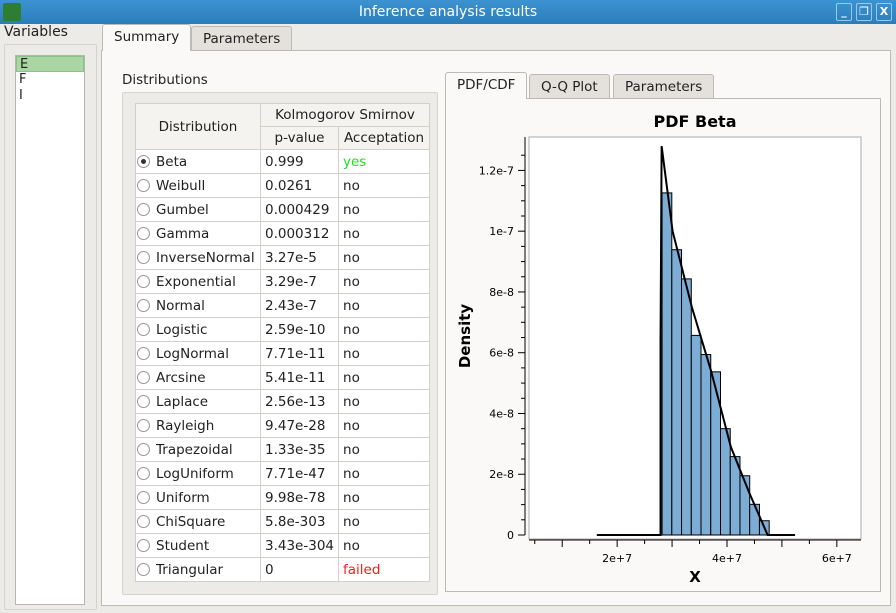 The width and height of the screenshot is (896, 613). I want to click on table-row: Triangular 0 failed, so click(283, 569).